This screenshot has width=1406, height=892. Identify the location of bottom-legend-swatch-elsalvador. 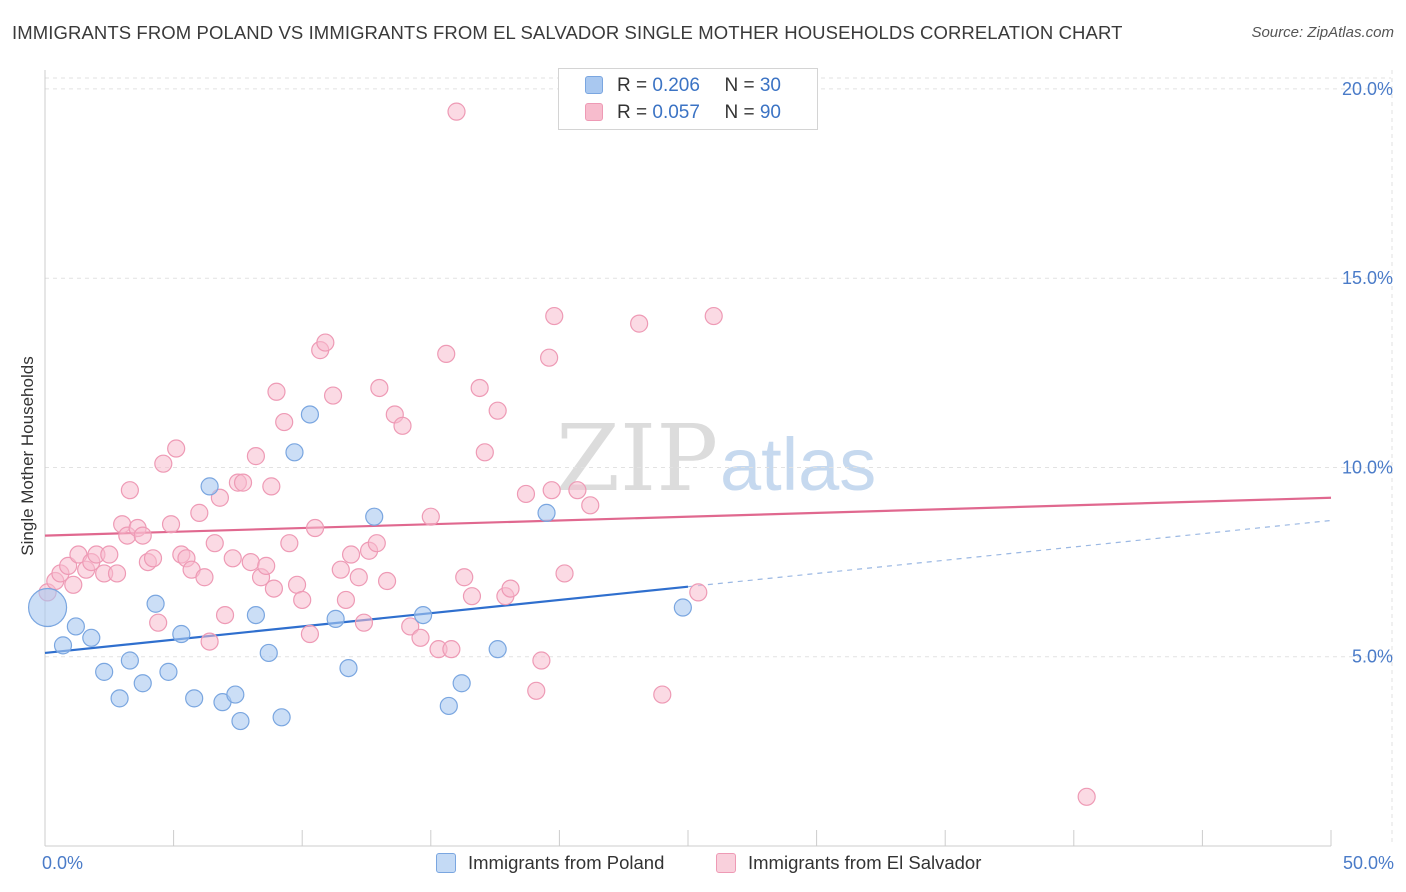
(726, 863).